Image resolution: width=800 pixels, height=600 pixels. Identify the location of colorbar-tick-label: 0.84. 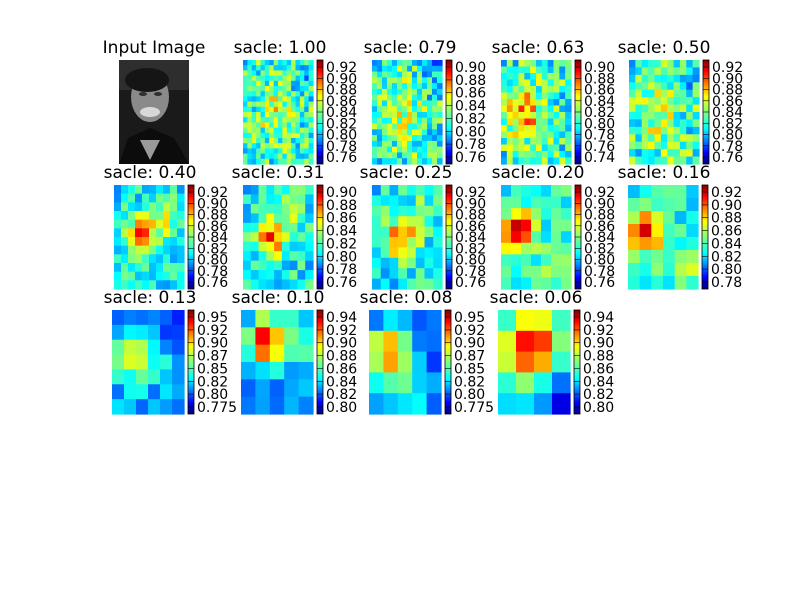
(341, 113).